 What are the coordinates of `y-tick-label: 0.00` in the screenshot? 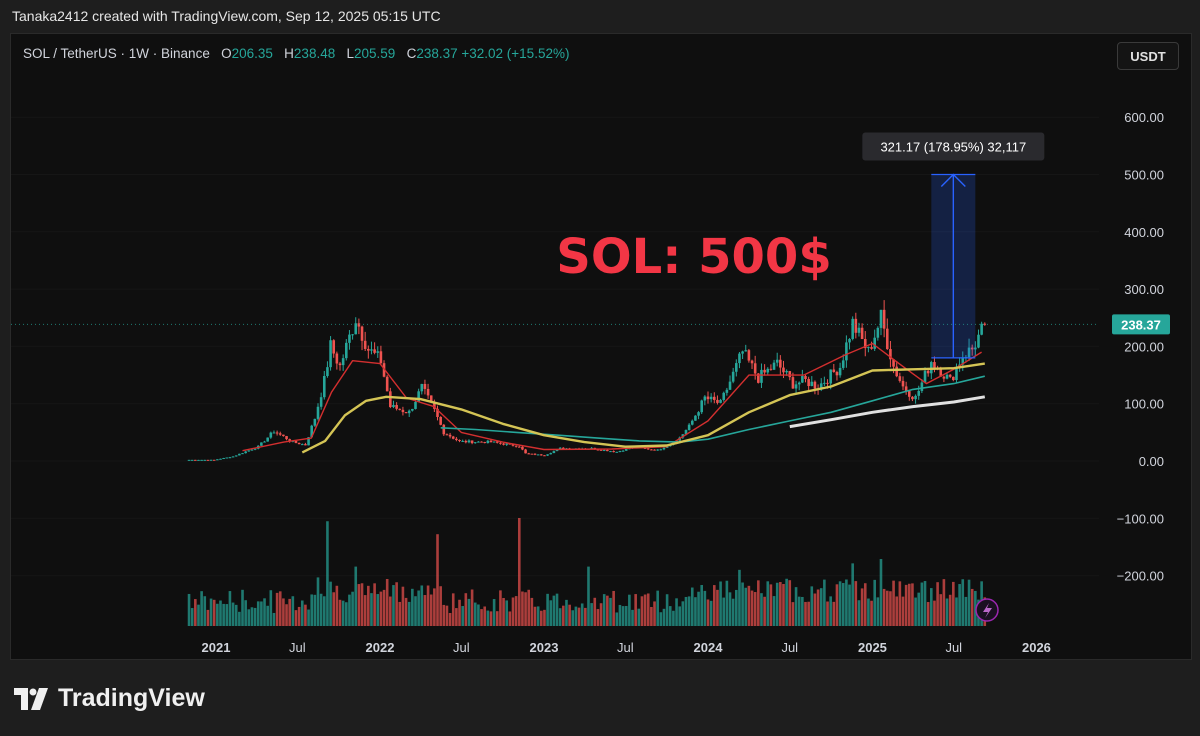 It's located at (1151, 461).